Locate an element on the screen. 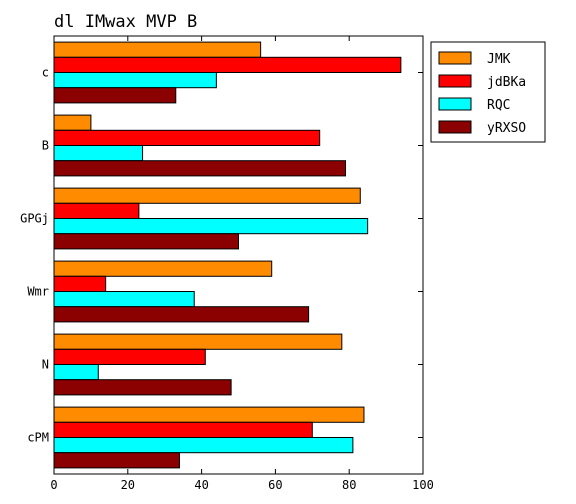 Image resolution: width=576 pixels, height=504 pixels. bar-jdBKa-B is located at coordinates (187, 138).